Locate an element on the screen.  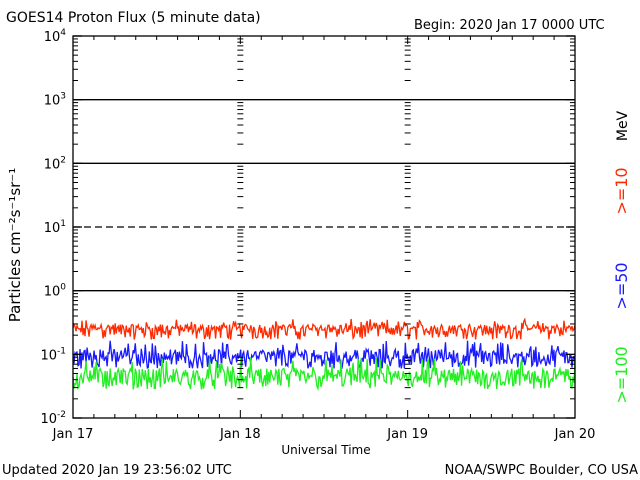
legend-ge10: >=10 is located at coordinates (621, 190).